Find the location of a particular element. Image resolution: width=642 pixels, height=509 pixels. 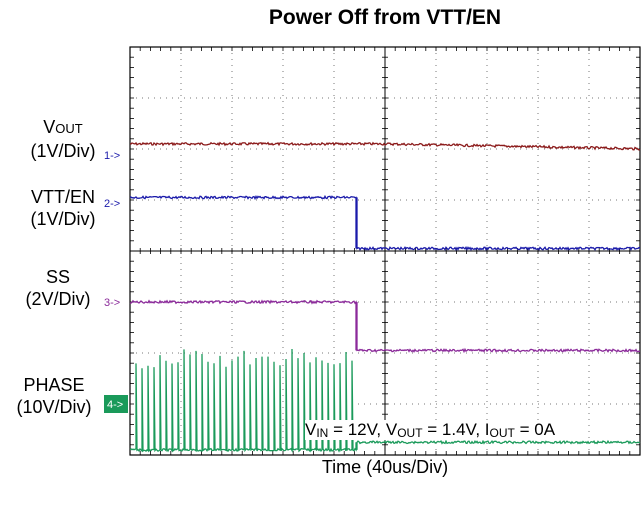

label-phase: PHASE (10V/Div) is located at coordinates (54, 396).